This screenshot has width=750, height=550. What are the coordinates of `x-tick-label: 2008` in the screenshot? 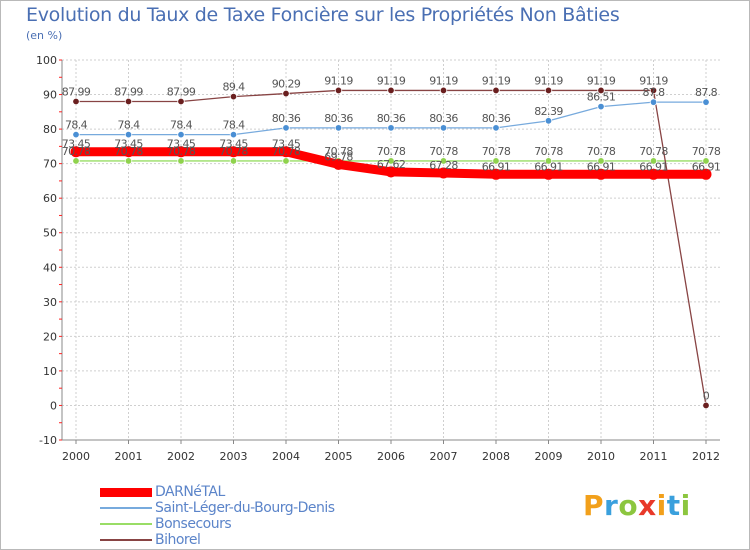 It's located at (496, 456).